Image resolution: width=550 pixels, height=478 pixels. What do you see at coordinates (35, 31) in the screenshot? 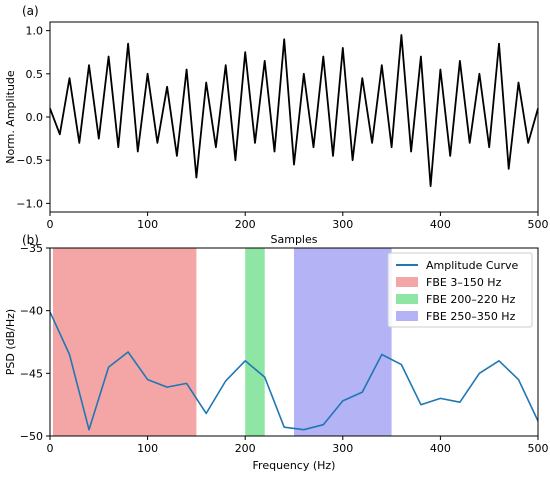
I see `y-tick-label: 1.0` at bounding box center [35, 31].